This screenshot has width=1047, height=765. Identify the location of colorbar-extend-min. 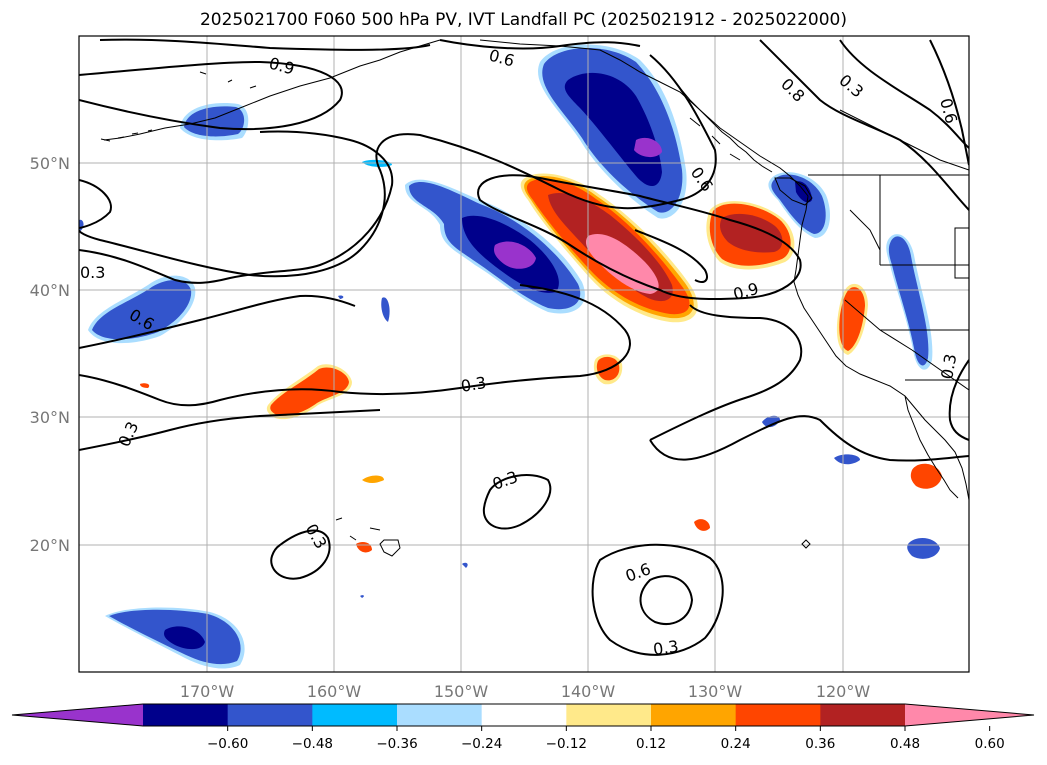
(77, 715).